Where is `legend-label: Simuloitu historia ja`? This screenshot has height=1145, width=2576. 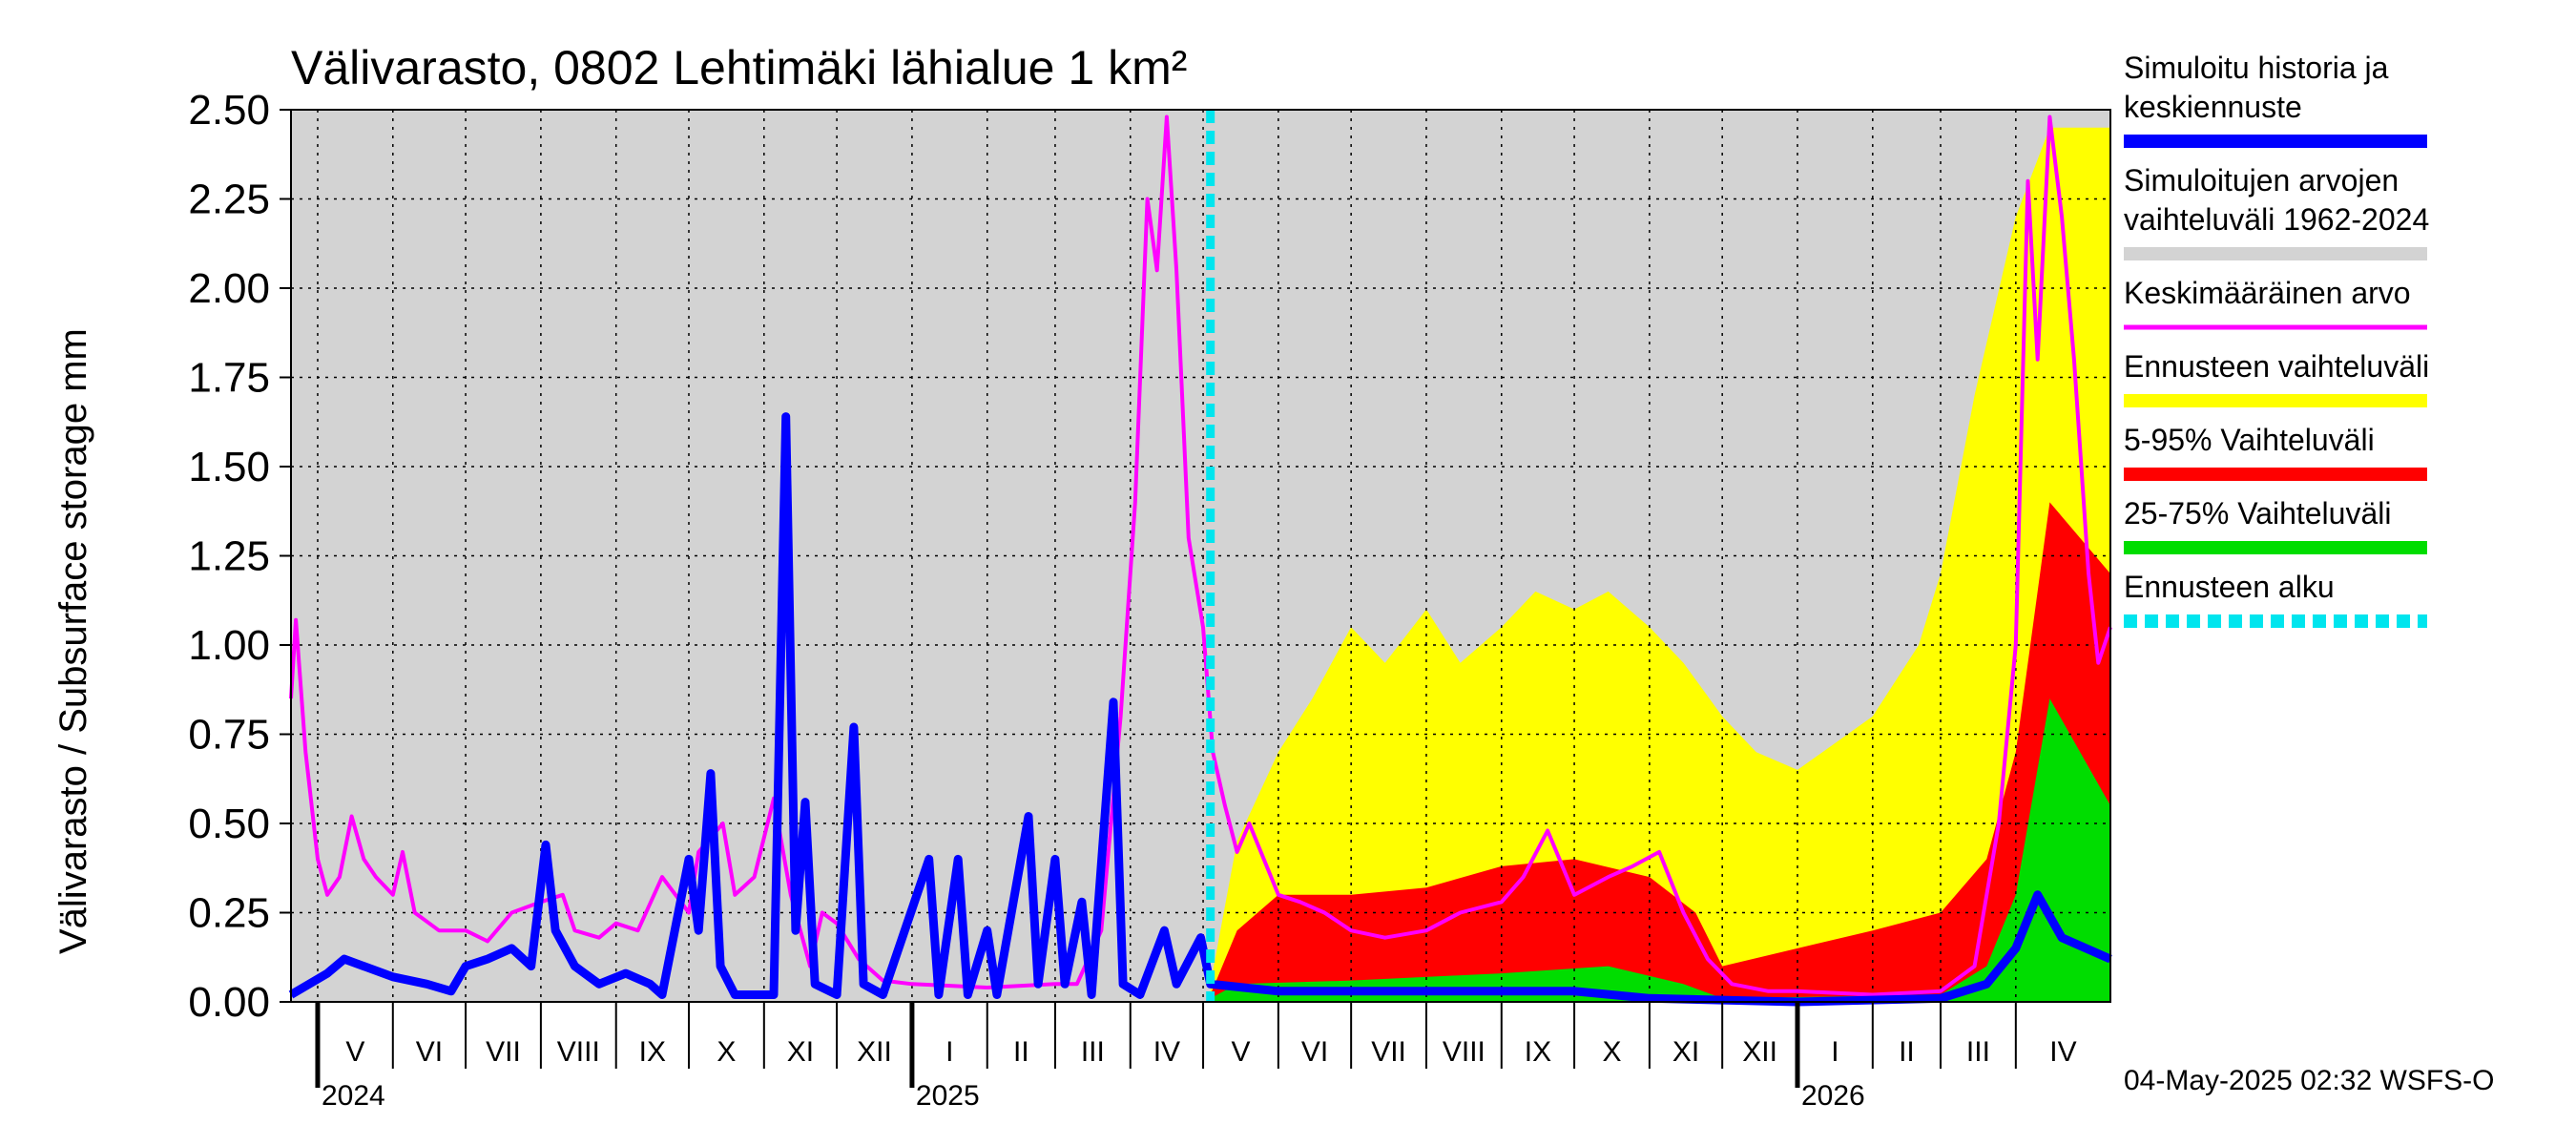
legend-label: Simuloitu historia ja is located at coordinates (2256, 68).